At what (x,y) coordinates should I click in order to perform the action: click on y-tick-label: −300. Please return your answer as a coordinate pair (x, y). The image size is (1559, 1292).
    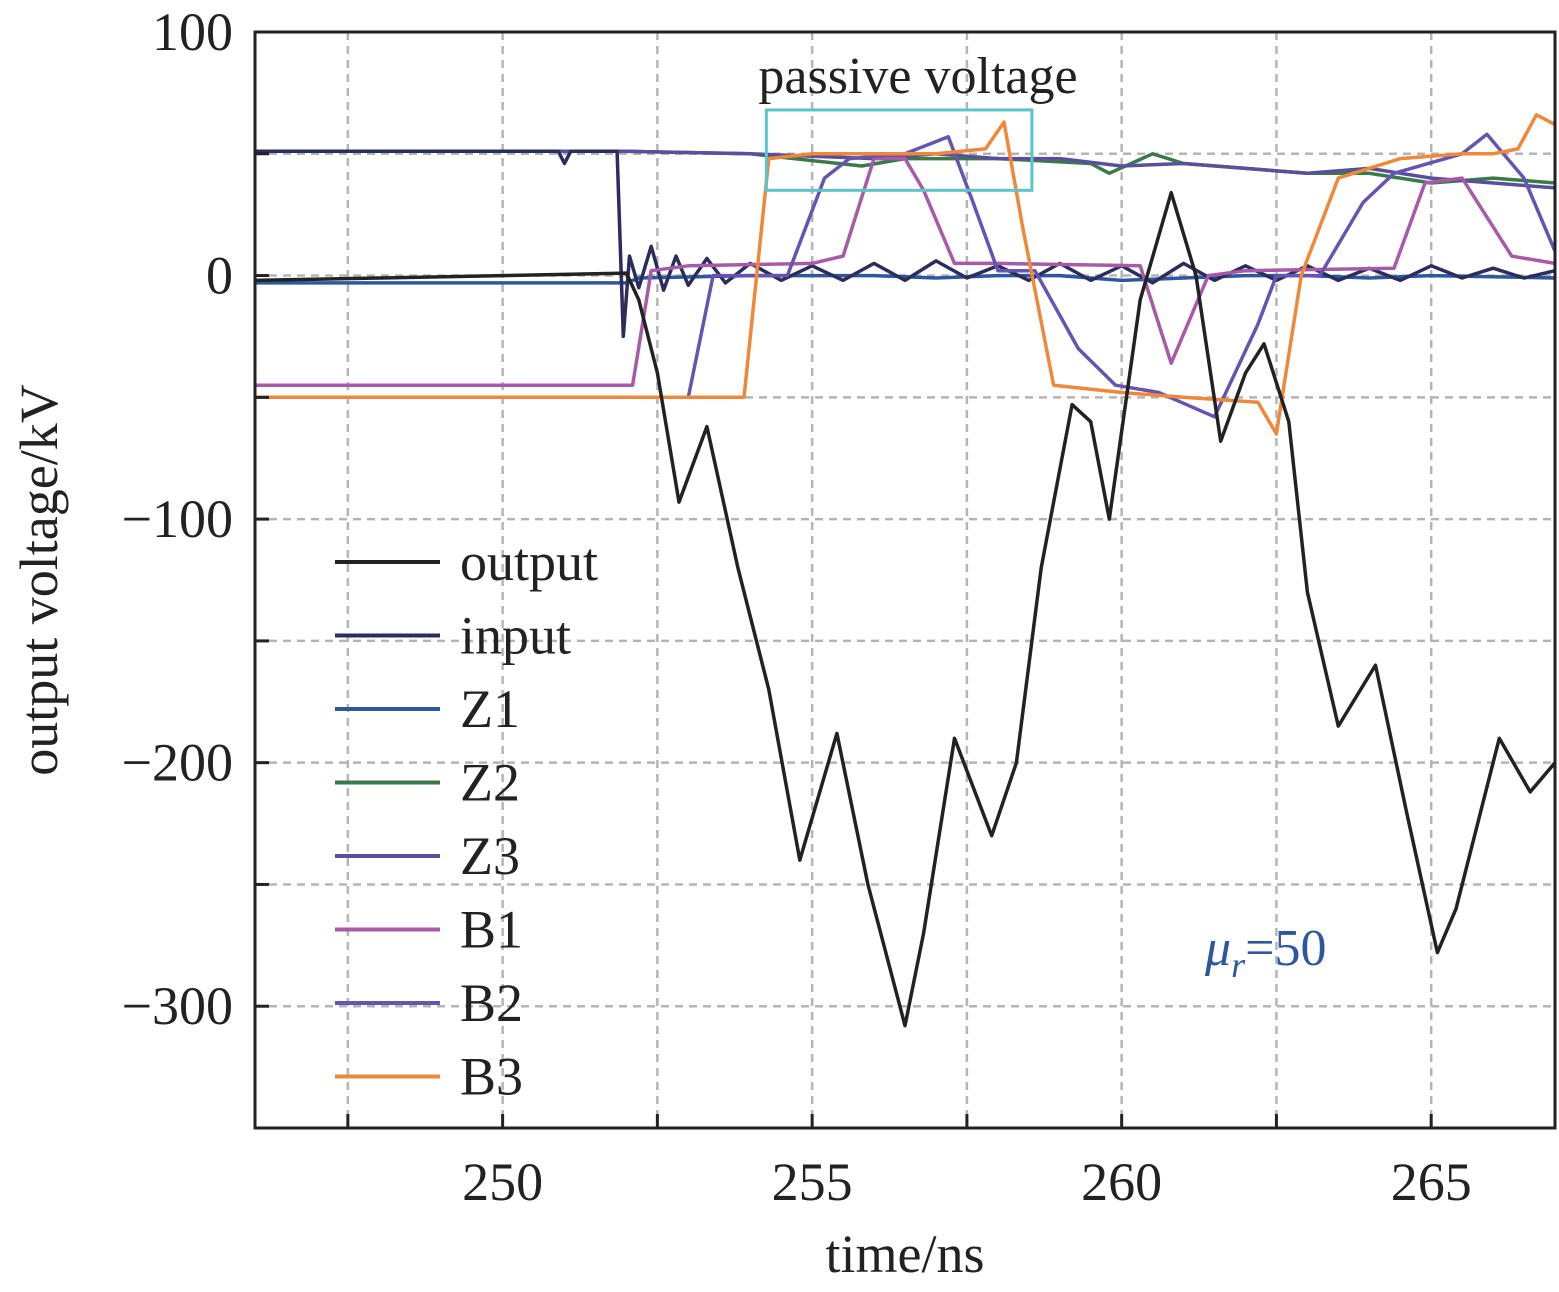
    Looking at the image, I should click on (177, 1006).